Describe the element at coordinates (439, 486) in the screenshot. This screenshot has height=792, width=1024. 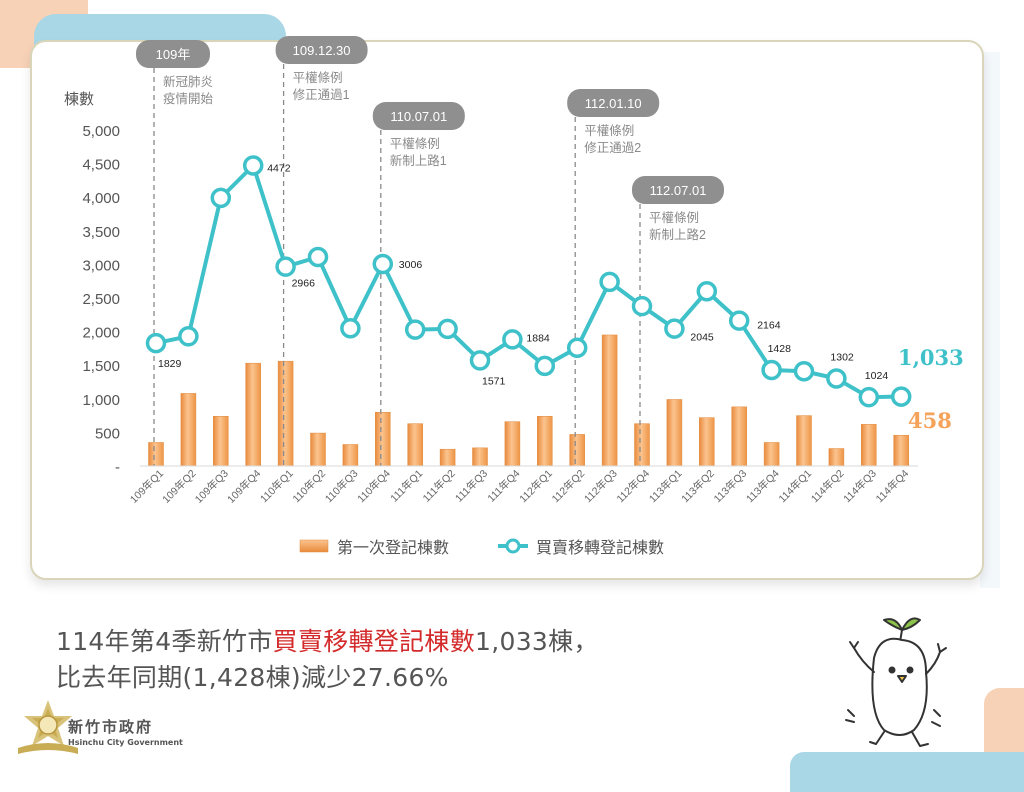
I see `x-tick-label: 111年Q2` at that location.